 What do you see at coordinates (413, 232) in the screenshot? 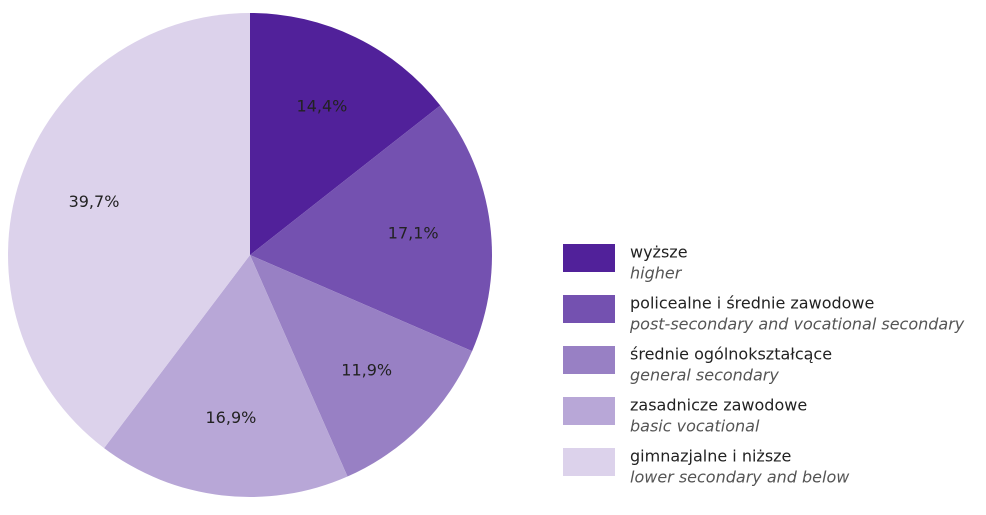
I see `slice-label: 17,1%` at bounding box center [413, 232].